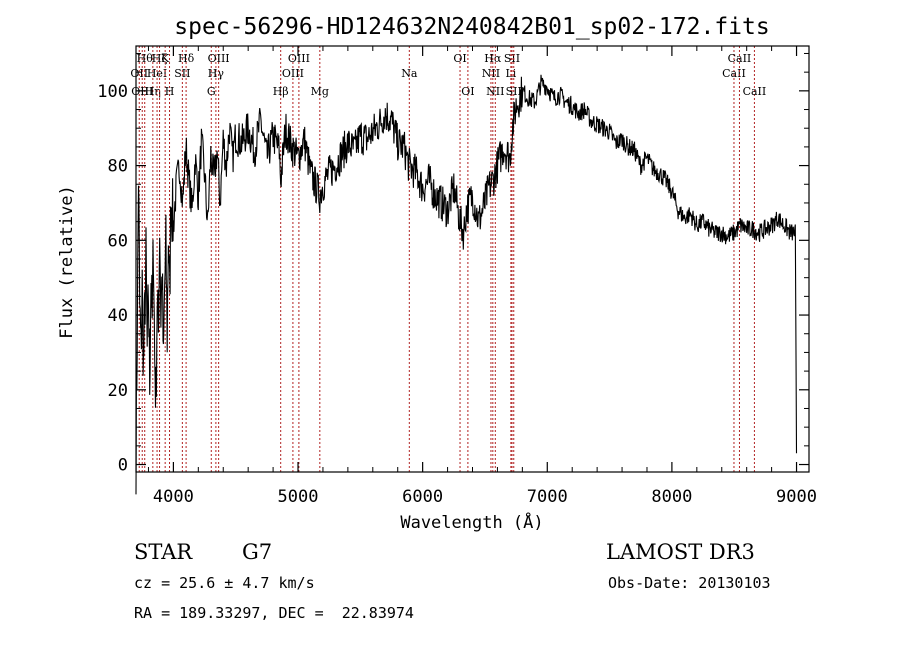 This screenshot has height=649, width=900. Describe the element at coordinates (118, 241) in the screenshot. I see `y-tick-label: 60` at that location.